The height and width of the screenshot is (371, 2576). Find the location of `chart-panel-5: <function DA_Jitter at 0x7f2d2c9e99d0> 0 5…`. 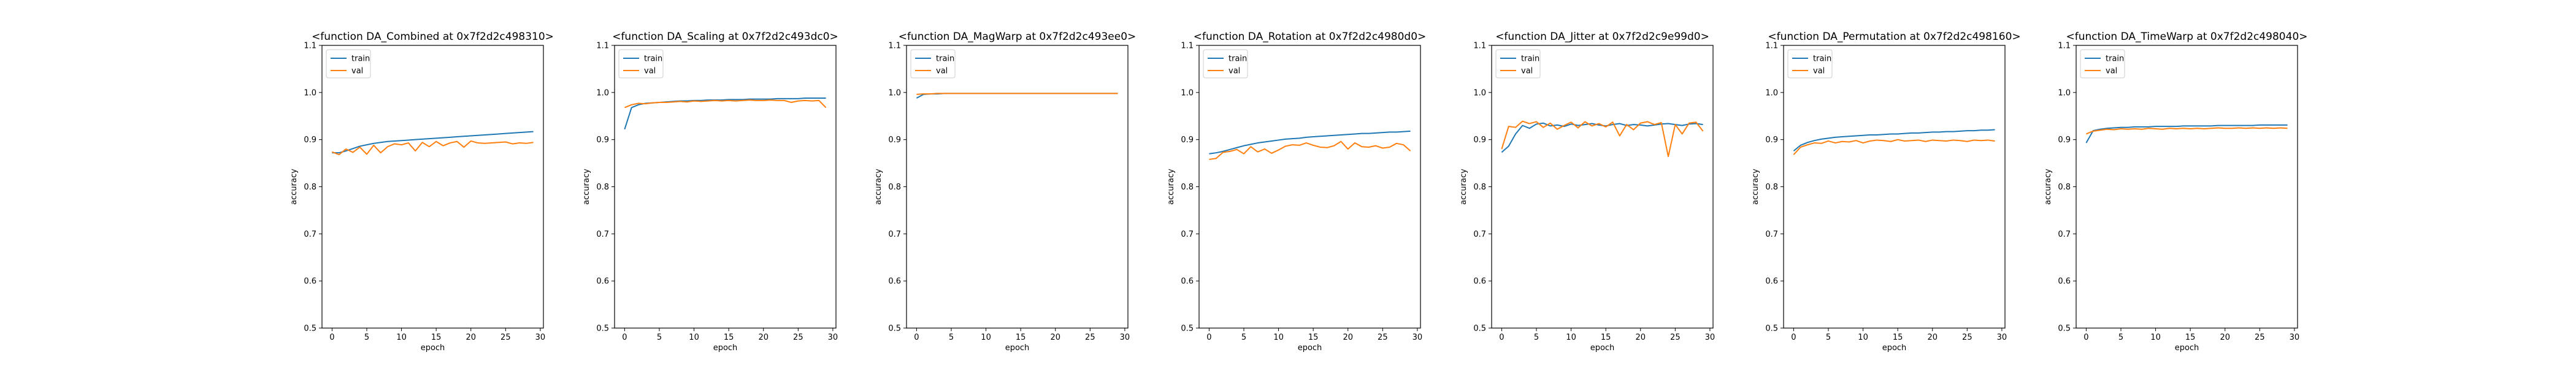

chart-panel-5: <function DA_Jitter at 0x7f2d2c9e99d0> 0 5… is located at coordinates (1587, 192).